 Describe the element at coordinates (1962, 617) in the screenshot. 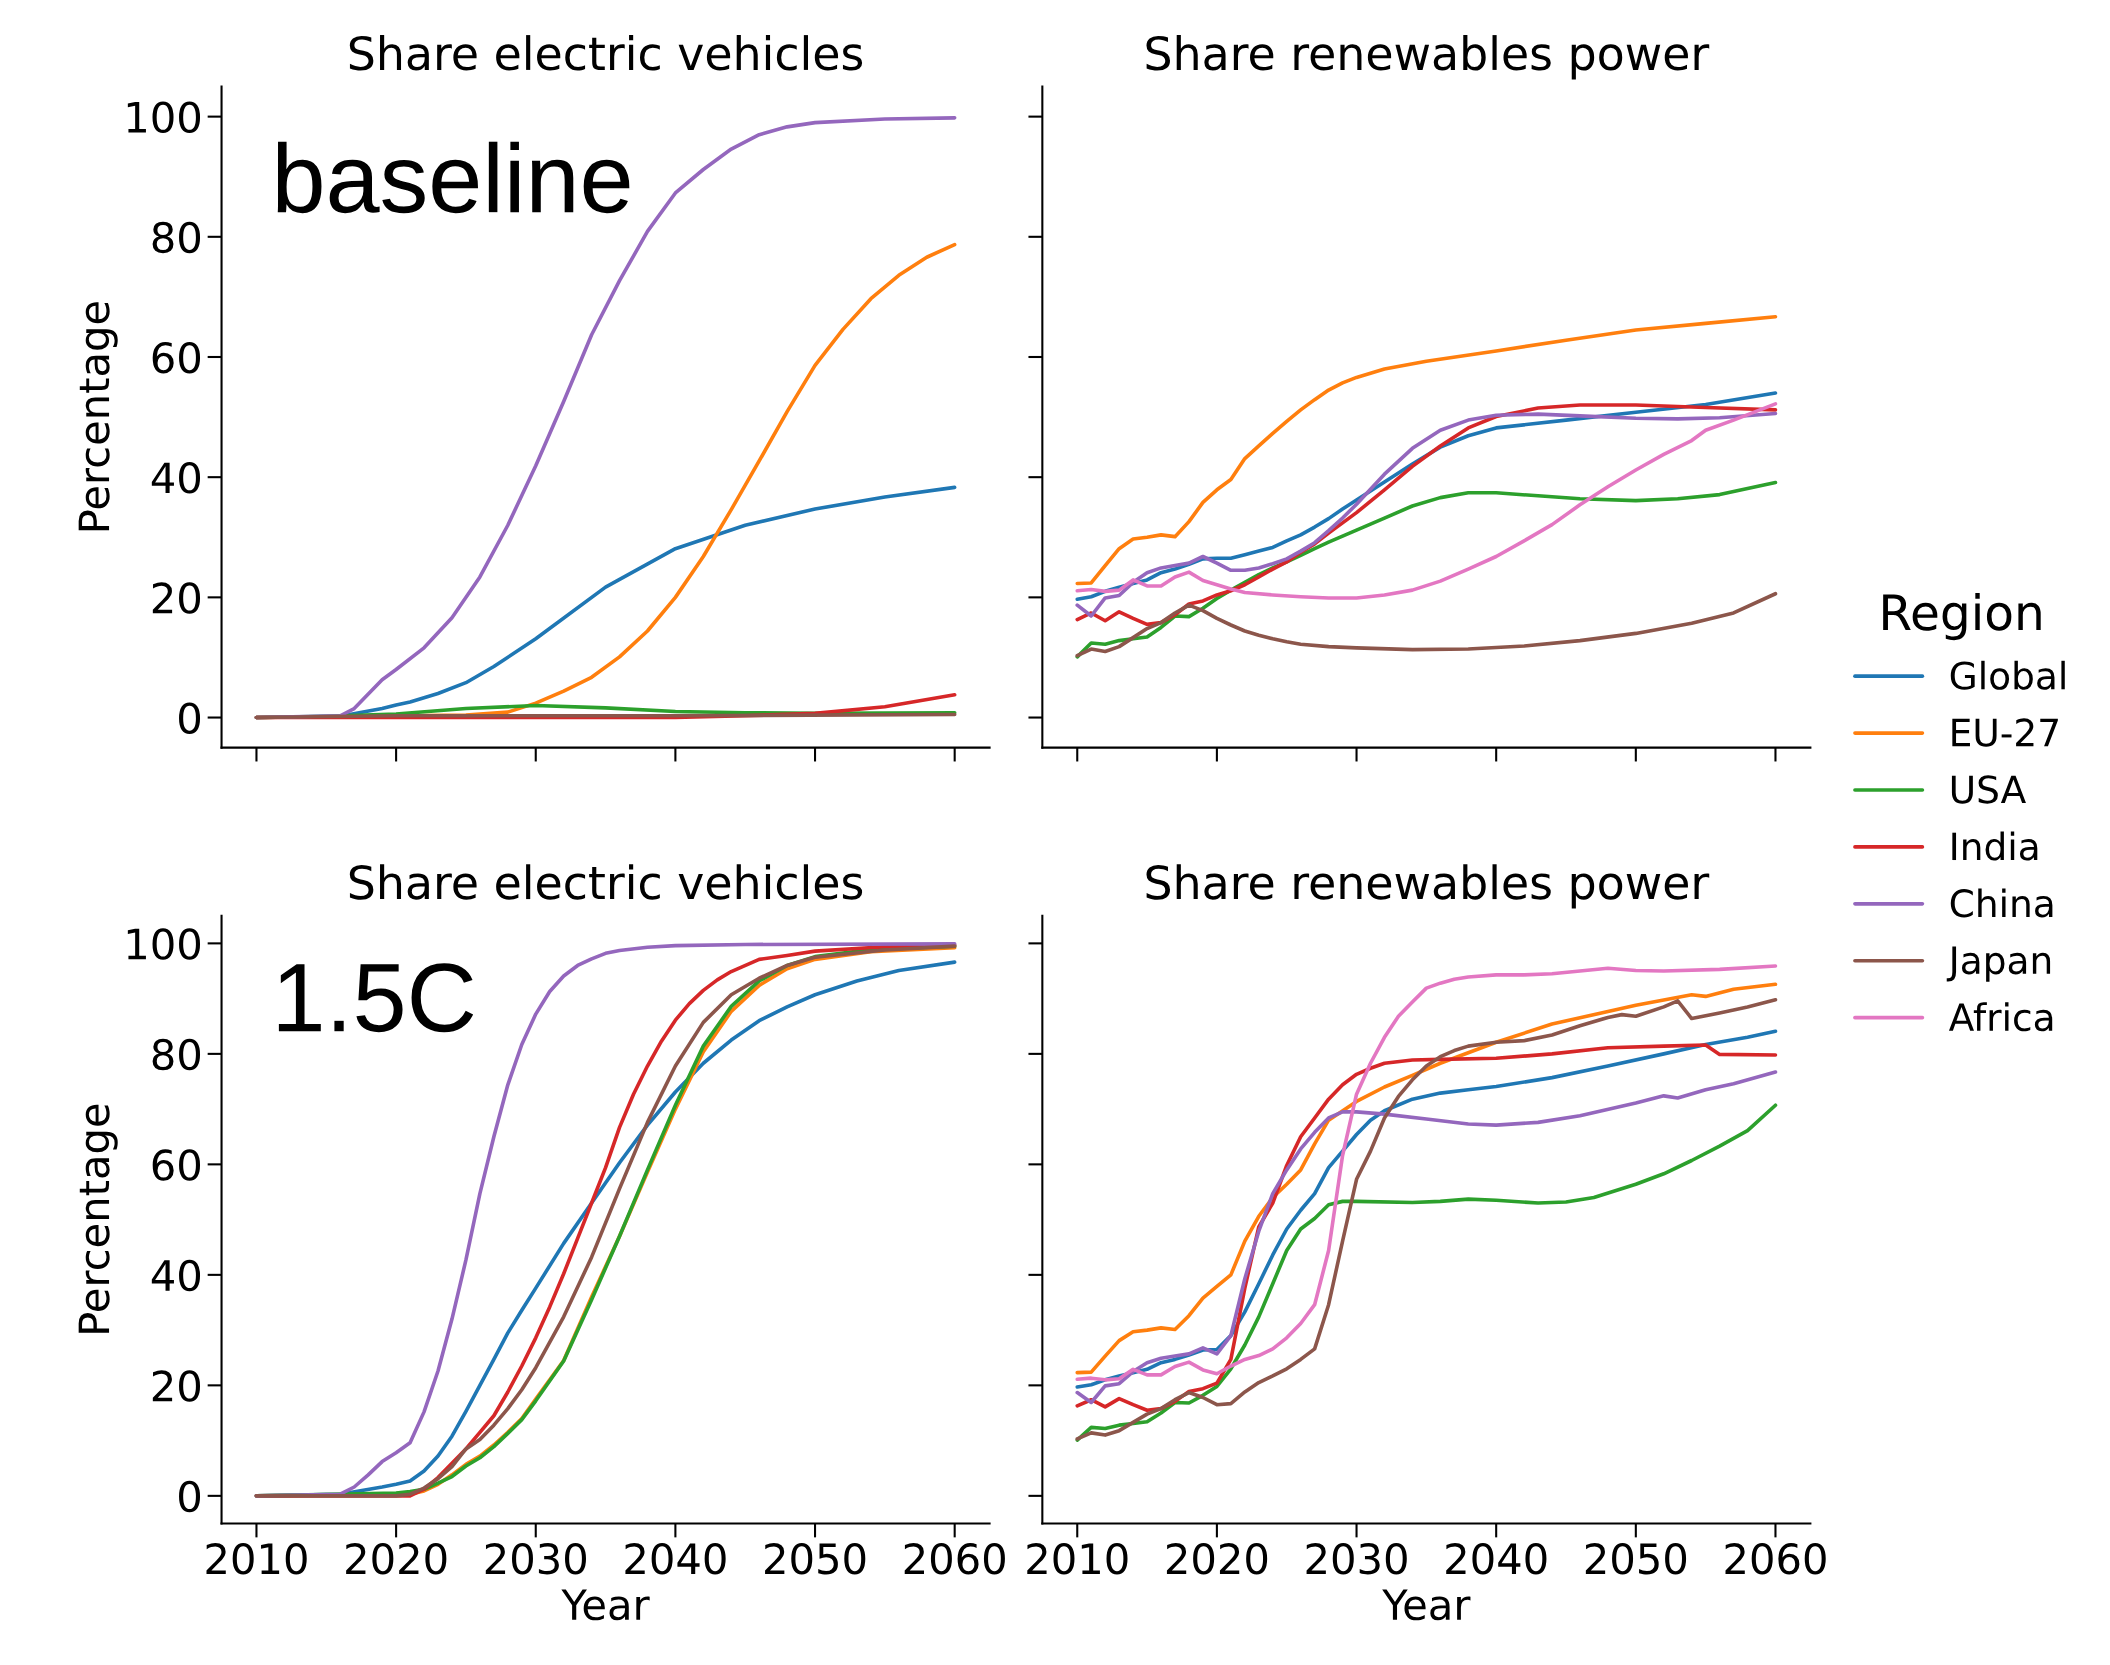

I see `legend-title: Region` at that location.